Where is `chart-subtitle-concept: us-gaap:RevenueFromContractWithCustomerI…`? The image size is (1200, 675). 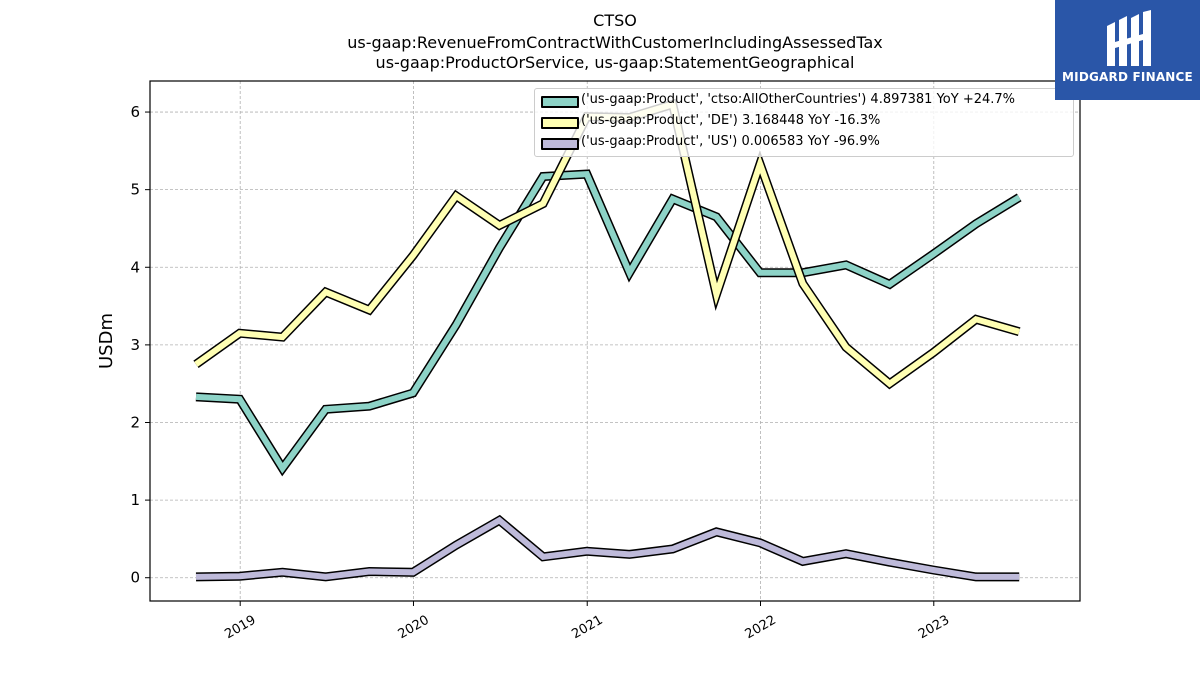 chart-subtitle-concept: us-gaap:RevenueFromContractWithCustomerI… is located at coordinates (615, 42).